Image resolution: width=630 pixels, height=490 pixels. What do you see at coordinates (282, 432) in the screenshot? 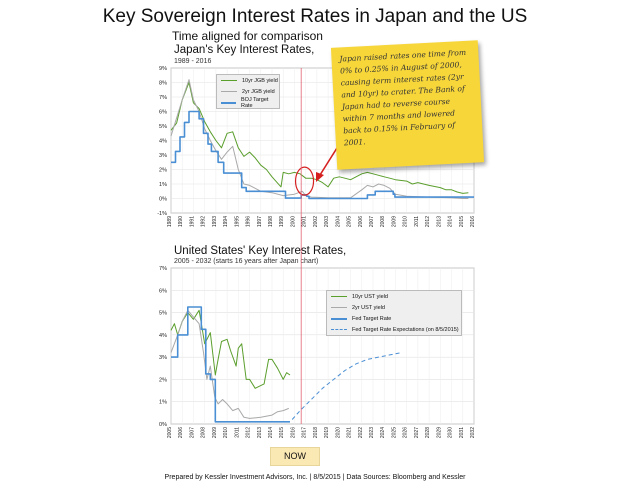
I see `us-x-tick-label: 2015` at bounding box center [282, 432].